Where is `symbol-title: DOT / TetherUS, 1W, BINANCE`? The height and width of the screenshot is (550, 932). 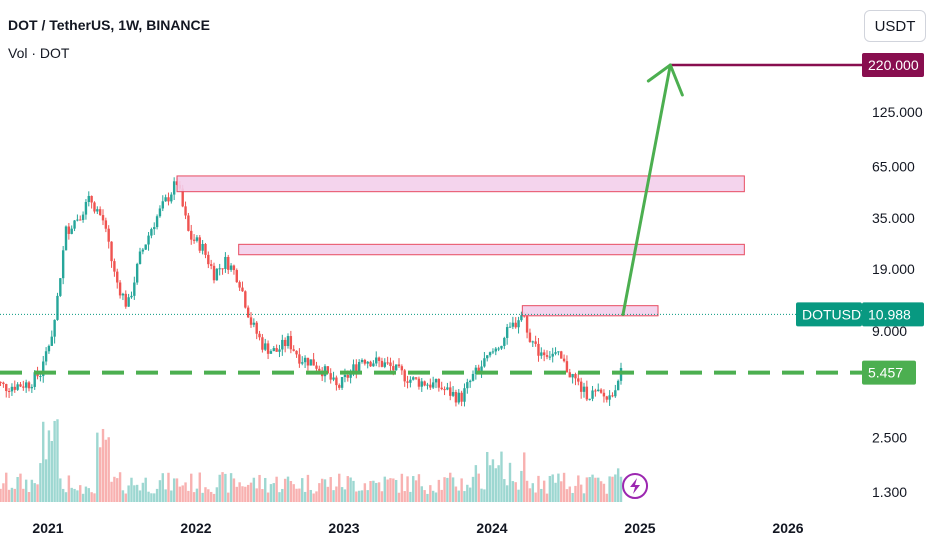
symbol-title: DOT / TetherUS, 1W, BINANCE is located at coordinates (109, 25).